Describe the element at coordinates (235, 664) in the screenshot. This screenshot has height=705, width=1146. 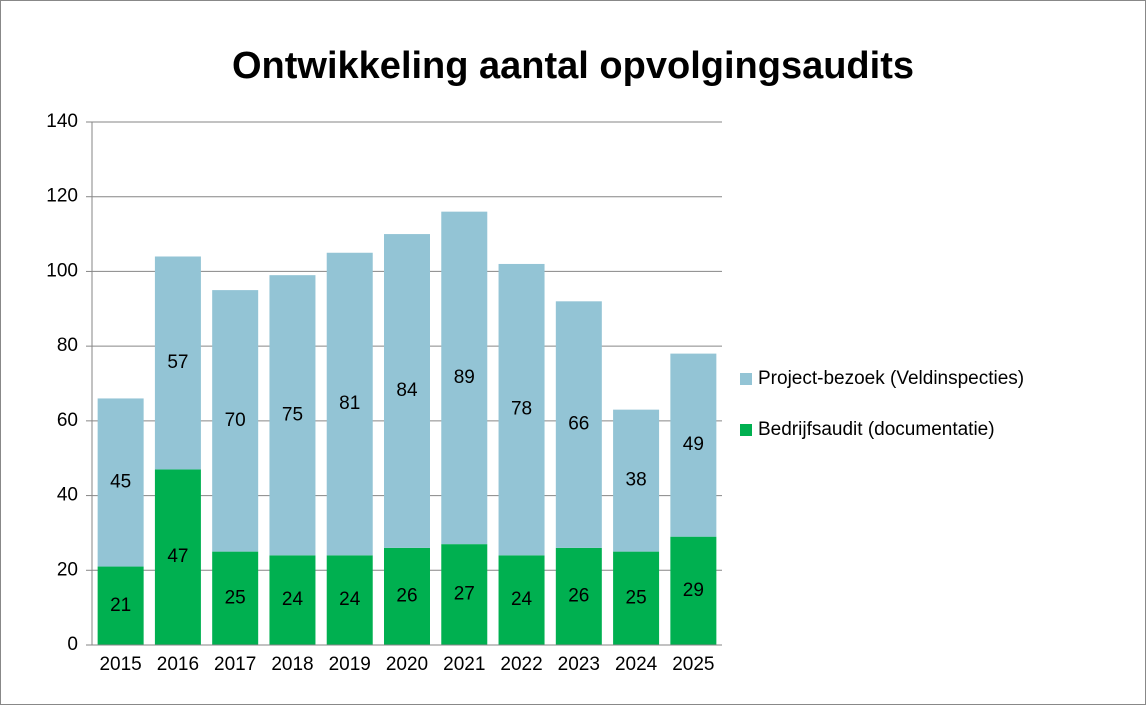
I see `x-tick-label: 2017` at that location.